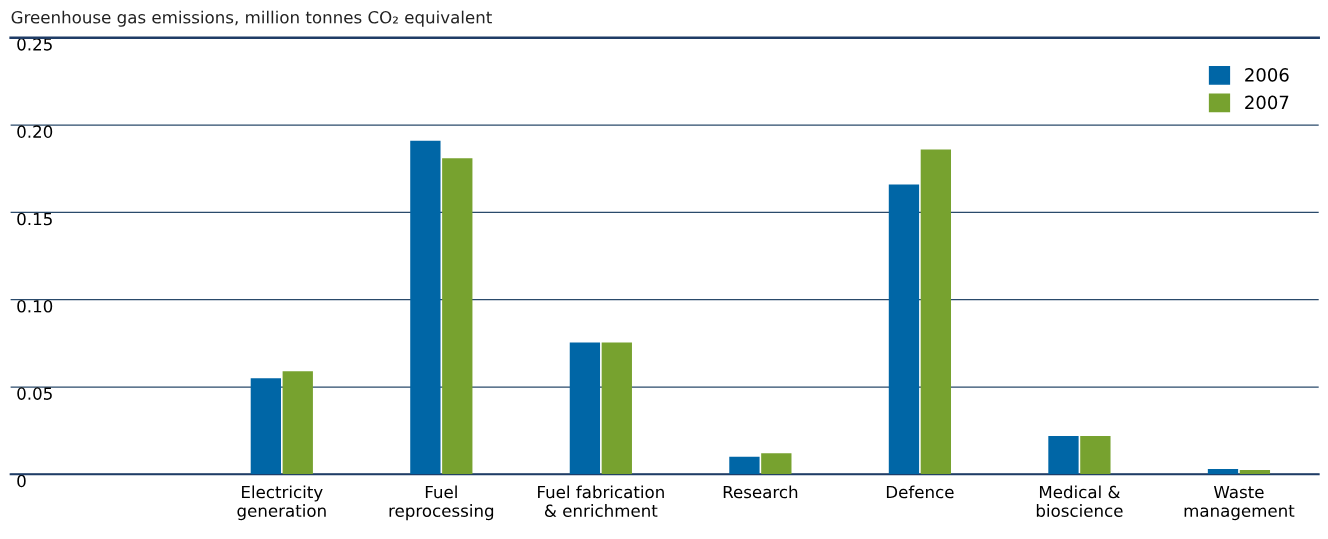 The image size is (1328, 539). Describe the element at coordinates (35, 306) in the screenshot. I see `y-tick-label: 0.10` at that location.